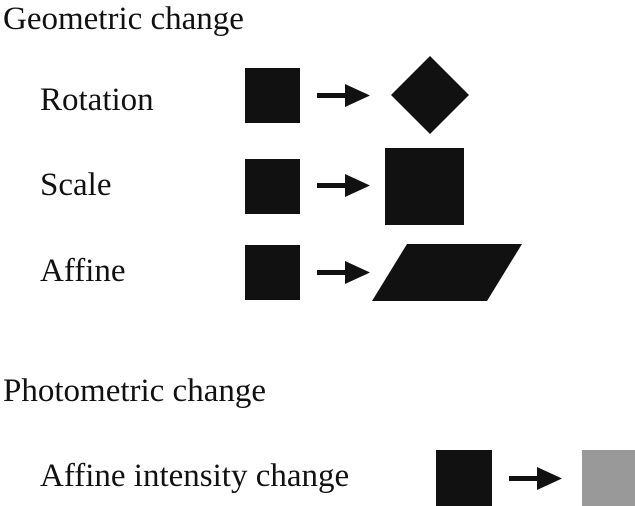 This screenshot has height=506, width=635. What do you see at coordinates (272, 95) in the screenshot?
I see `rotation-source-square` at bounding box center [272, 95].